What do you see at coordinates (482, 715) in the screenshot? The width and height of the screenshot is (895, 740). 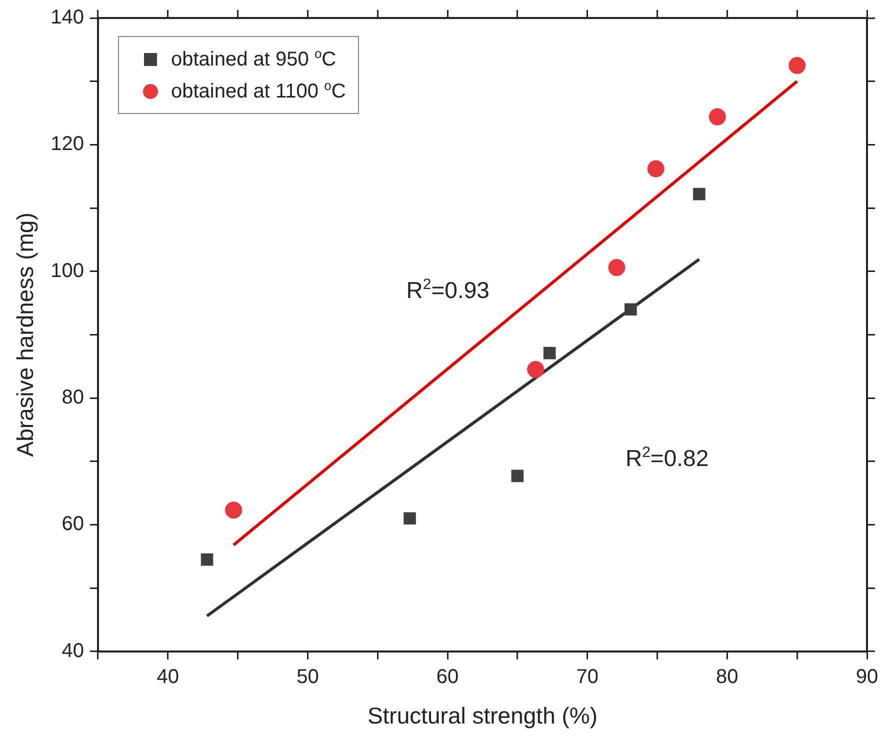 I see `x-axis-title: Structural strength (%)` at bounding box center [482, 715].